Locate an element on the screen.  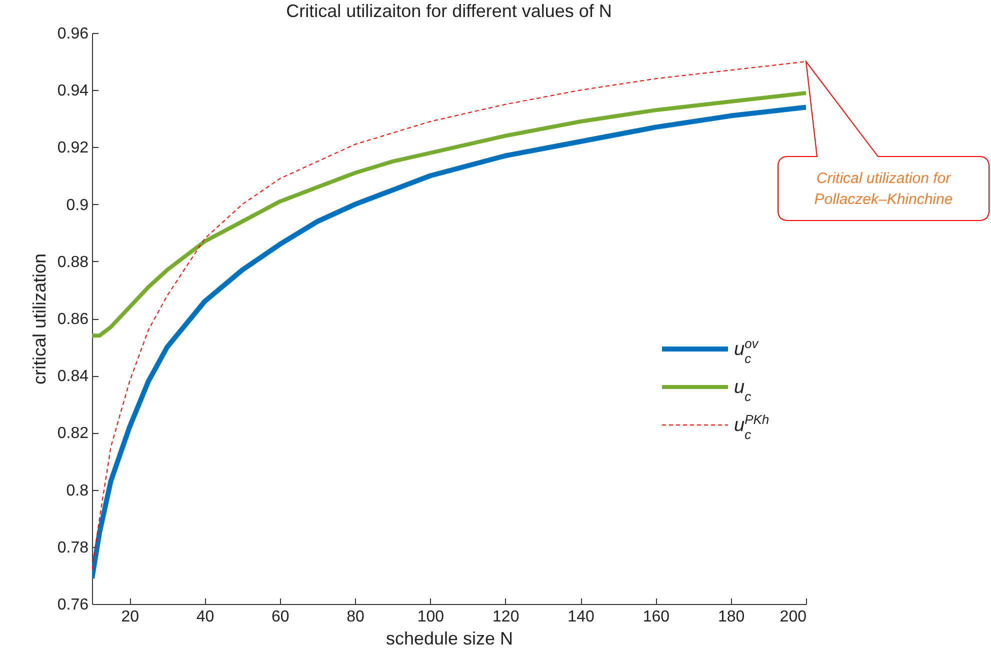
x-tick-label: 40 is located at coordinates (205, 617).